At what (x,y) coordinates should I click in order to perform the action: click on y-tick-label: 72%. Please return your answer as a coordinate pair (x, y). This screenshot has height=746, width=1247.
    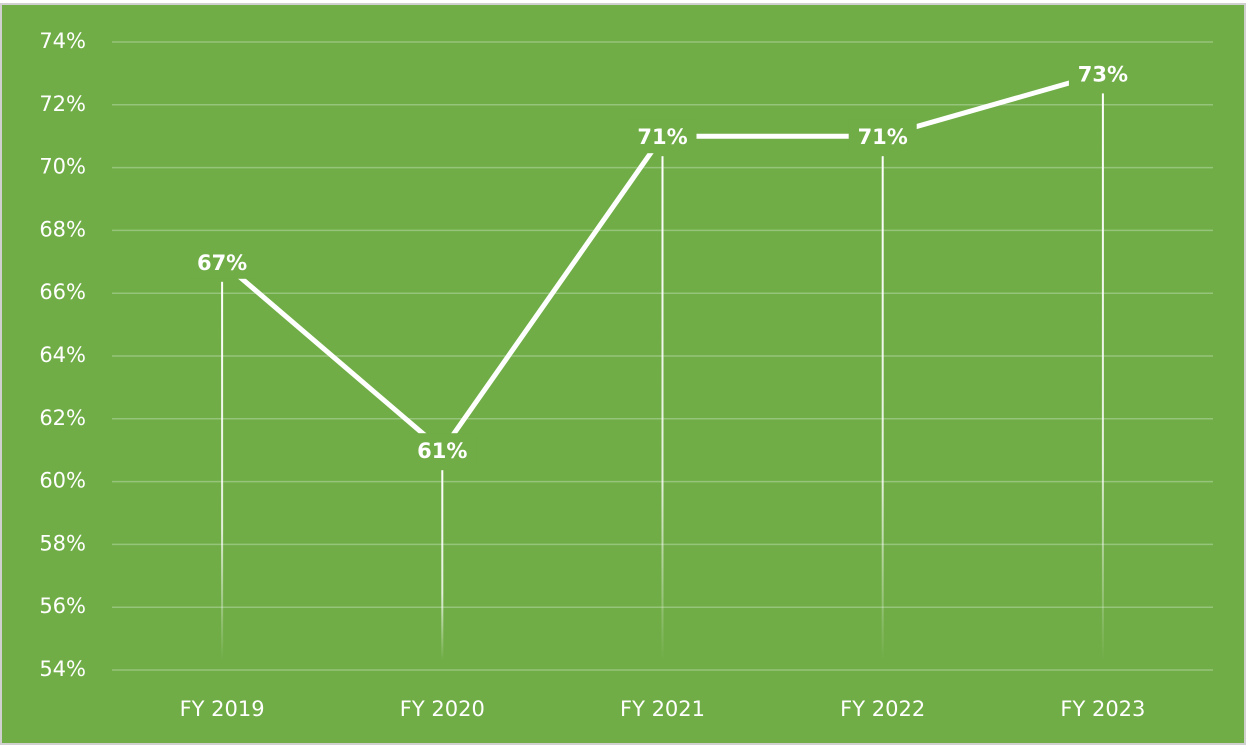
    Looking at the image, I should click on (62, 104).